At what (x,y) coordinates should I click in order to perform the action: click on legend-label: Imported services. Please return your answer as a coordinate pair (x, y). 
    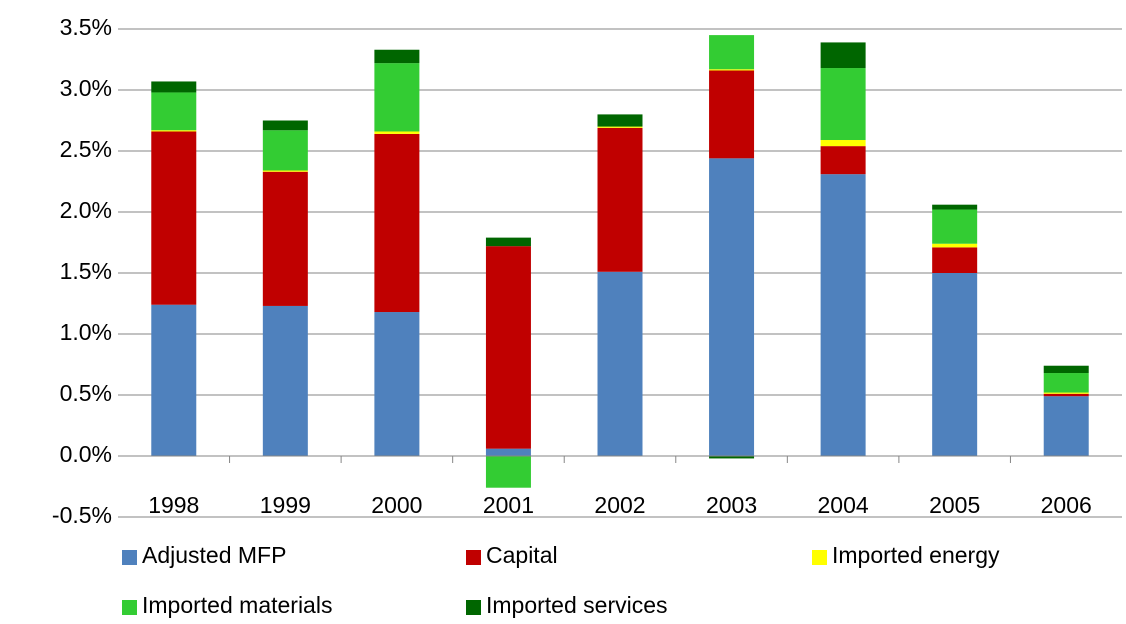
    Looking at the image, I should click on (577, 605).